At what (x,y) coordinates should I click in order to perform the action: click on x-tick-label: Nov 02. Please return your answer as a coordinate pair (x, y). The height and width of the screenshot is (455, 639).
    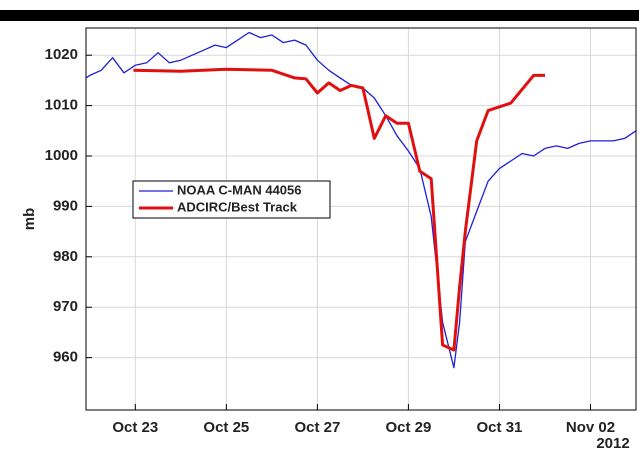
    Looking at the image, I should click on (590, 427).